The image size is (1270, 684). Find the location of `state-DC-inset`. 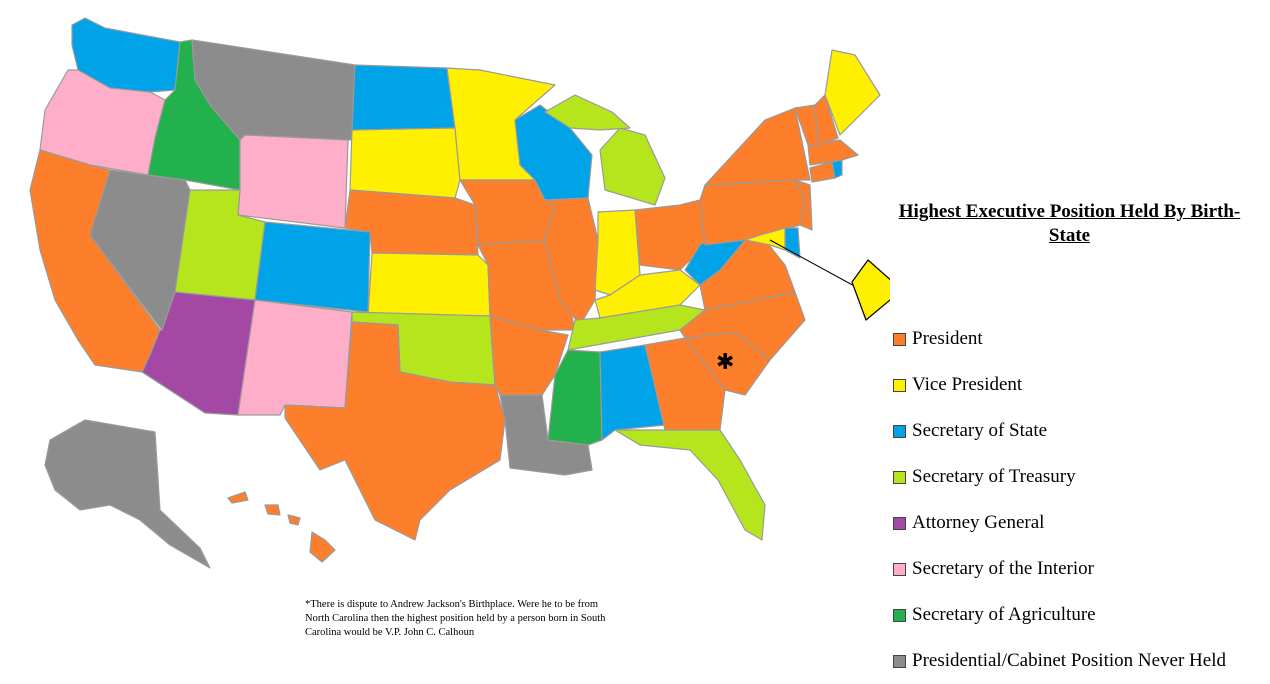

state-DC-inset is located at coordinates (870, 290).